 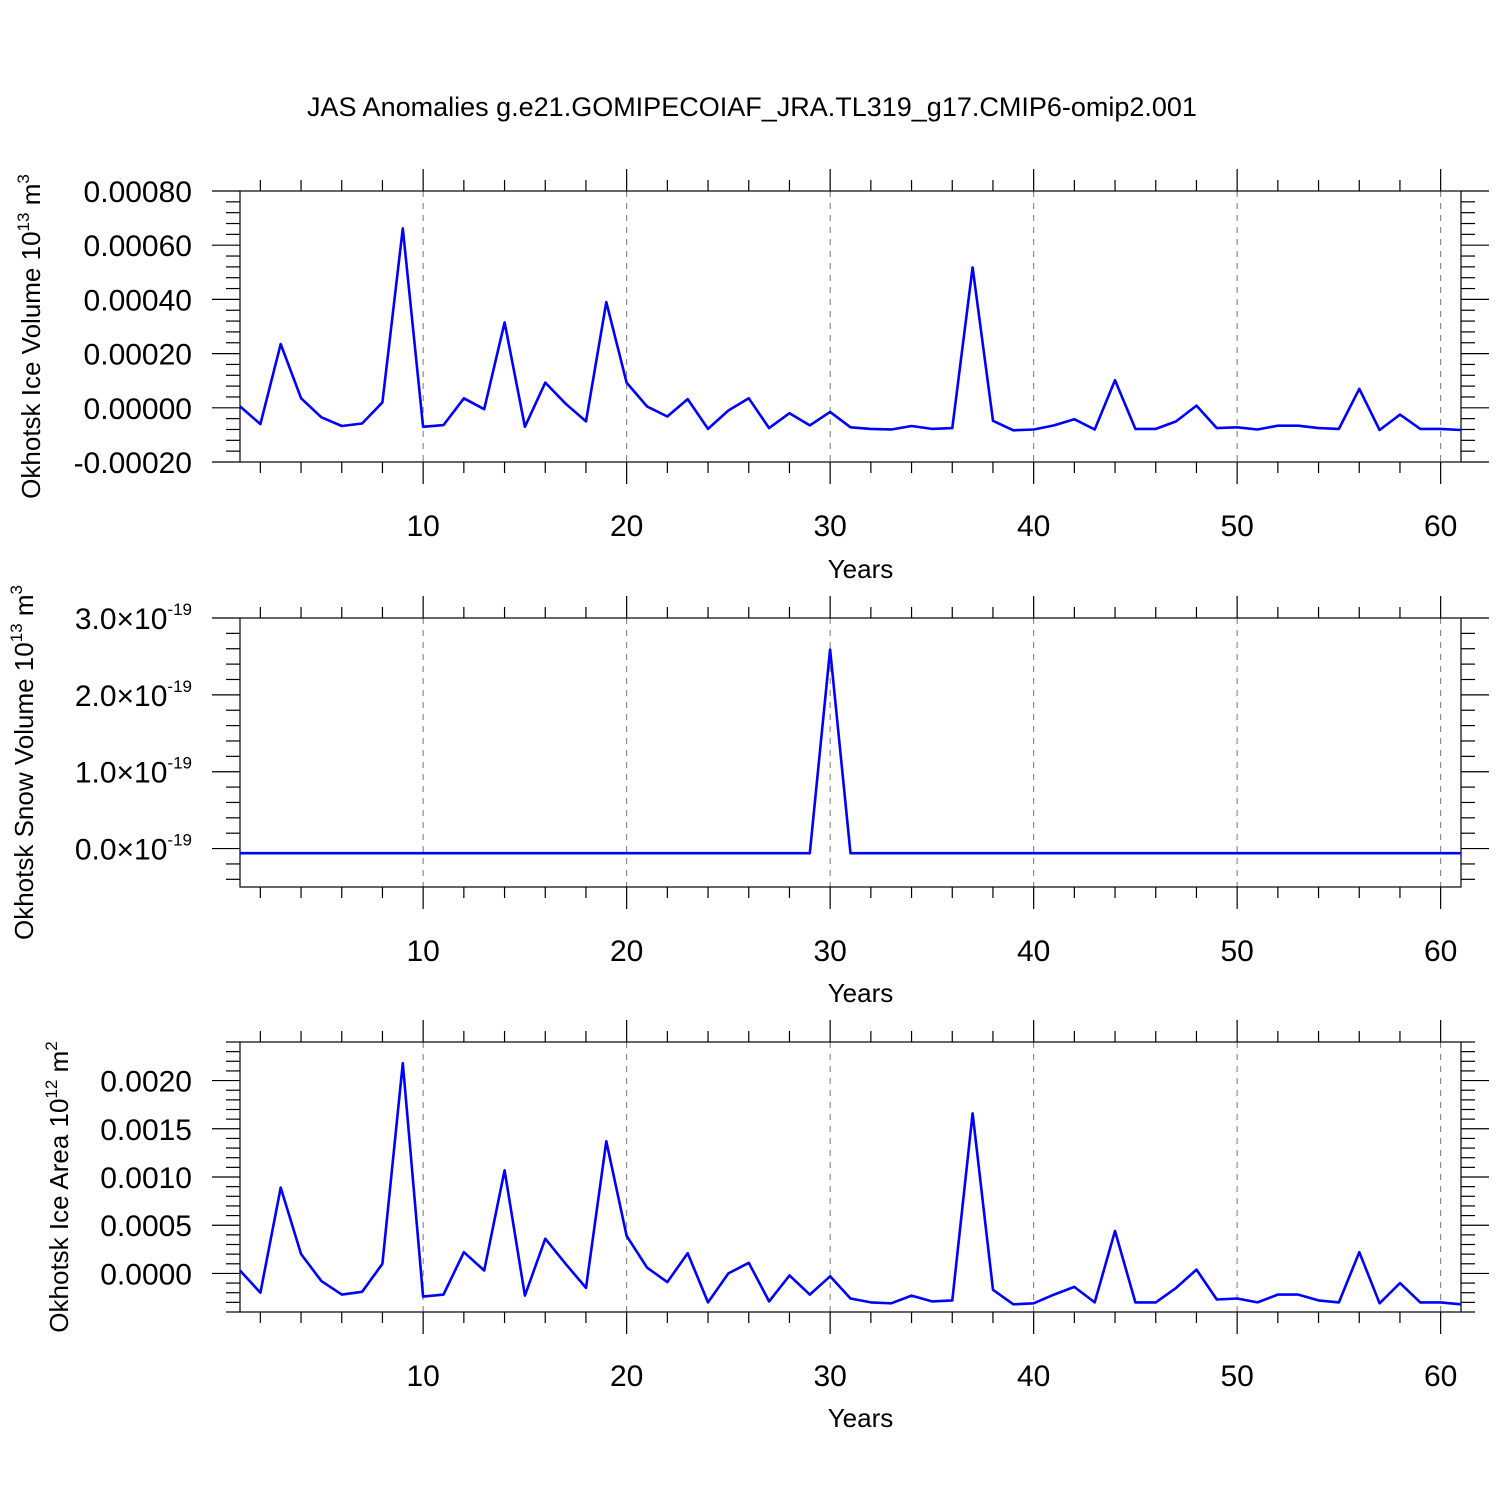 I want to click on y-tick-mantissa: 2.0, so click(x=96, y=696).